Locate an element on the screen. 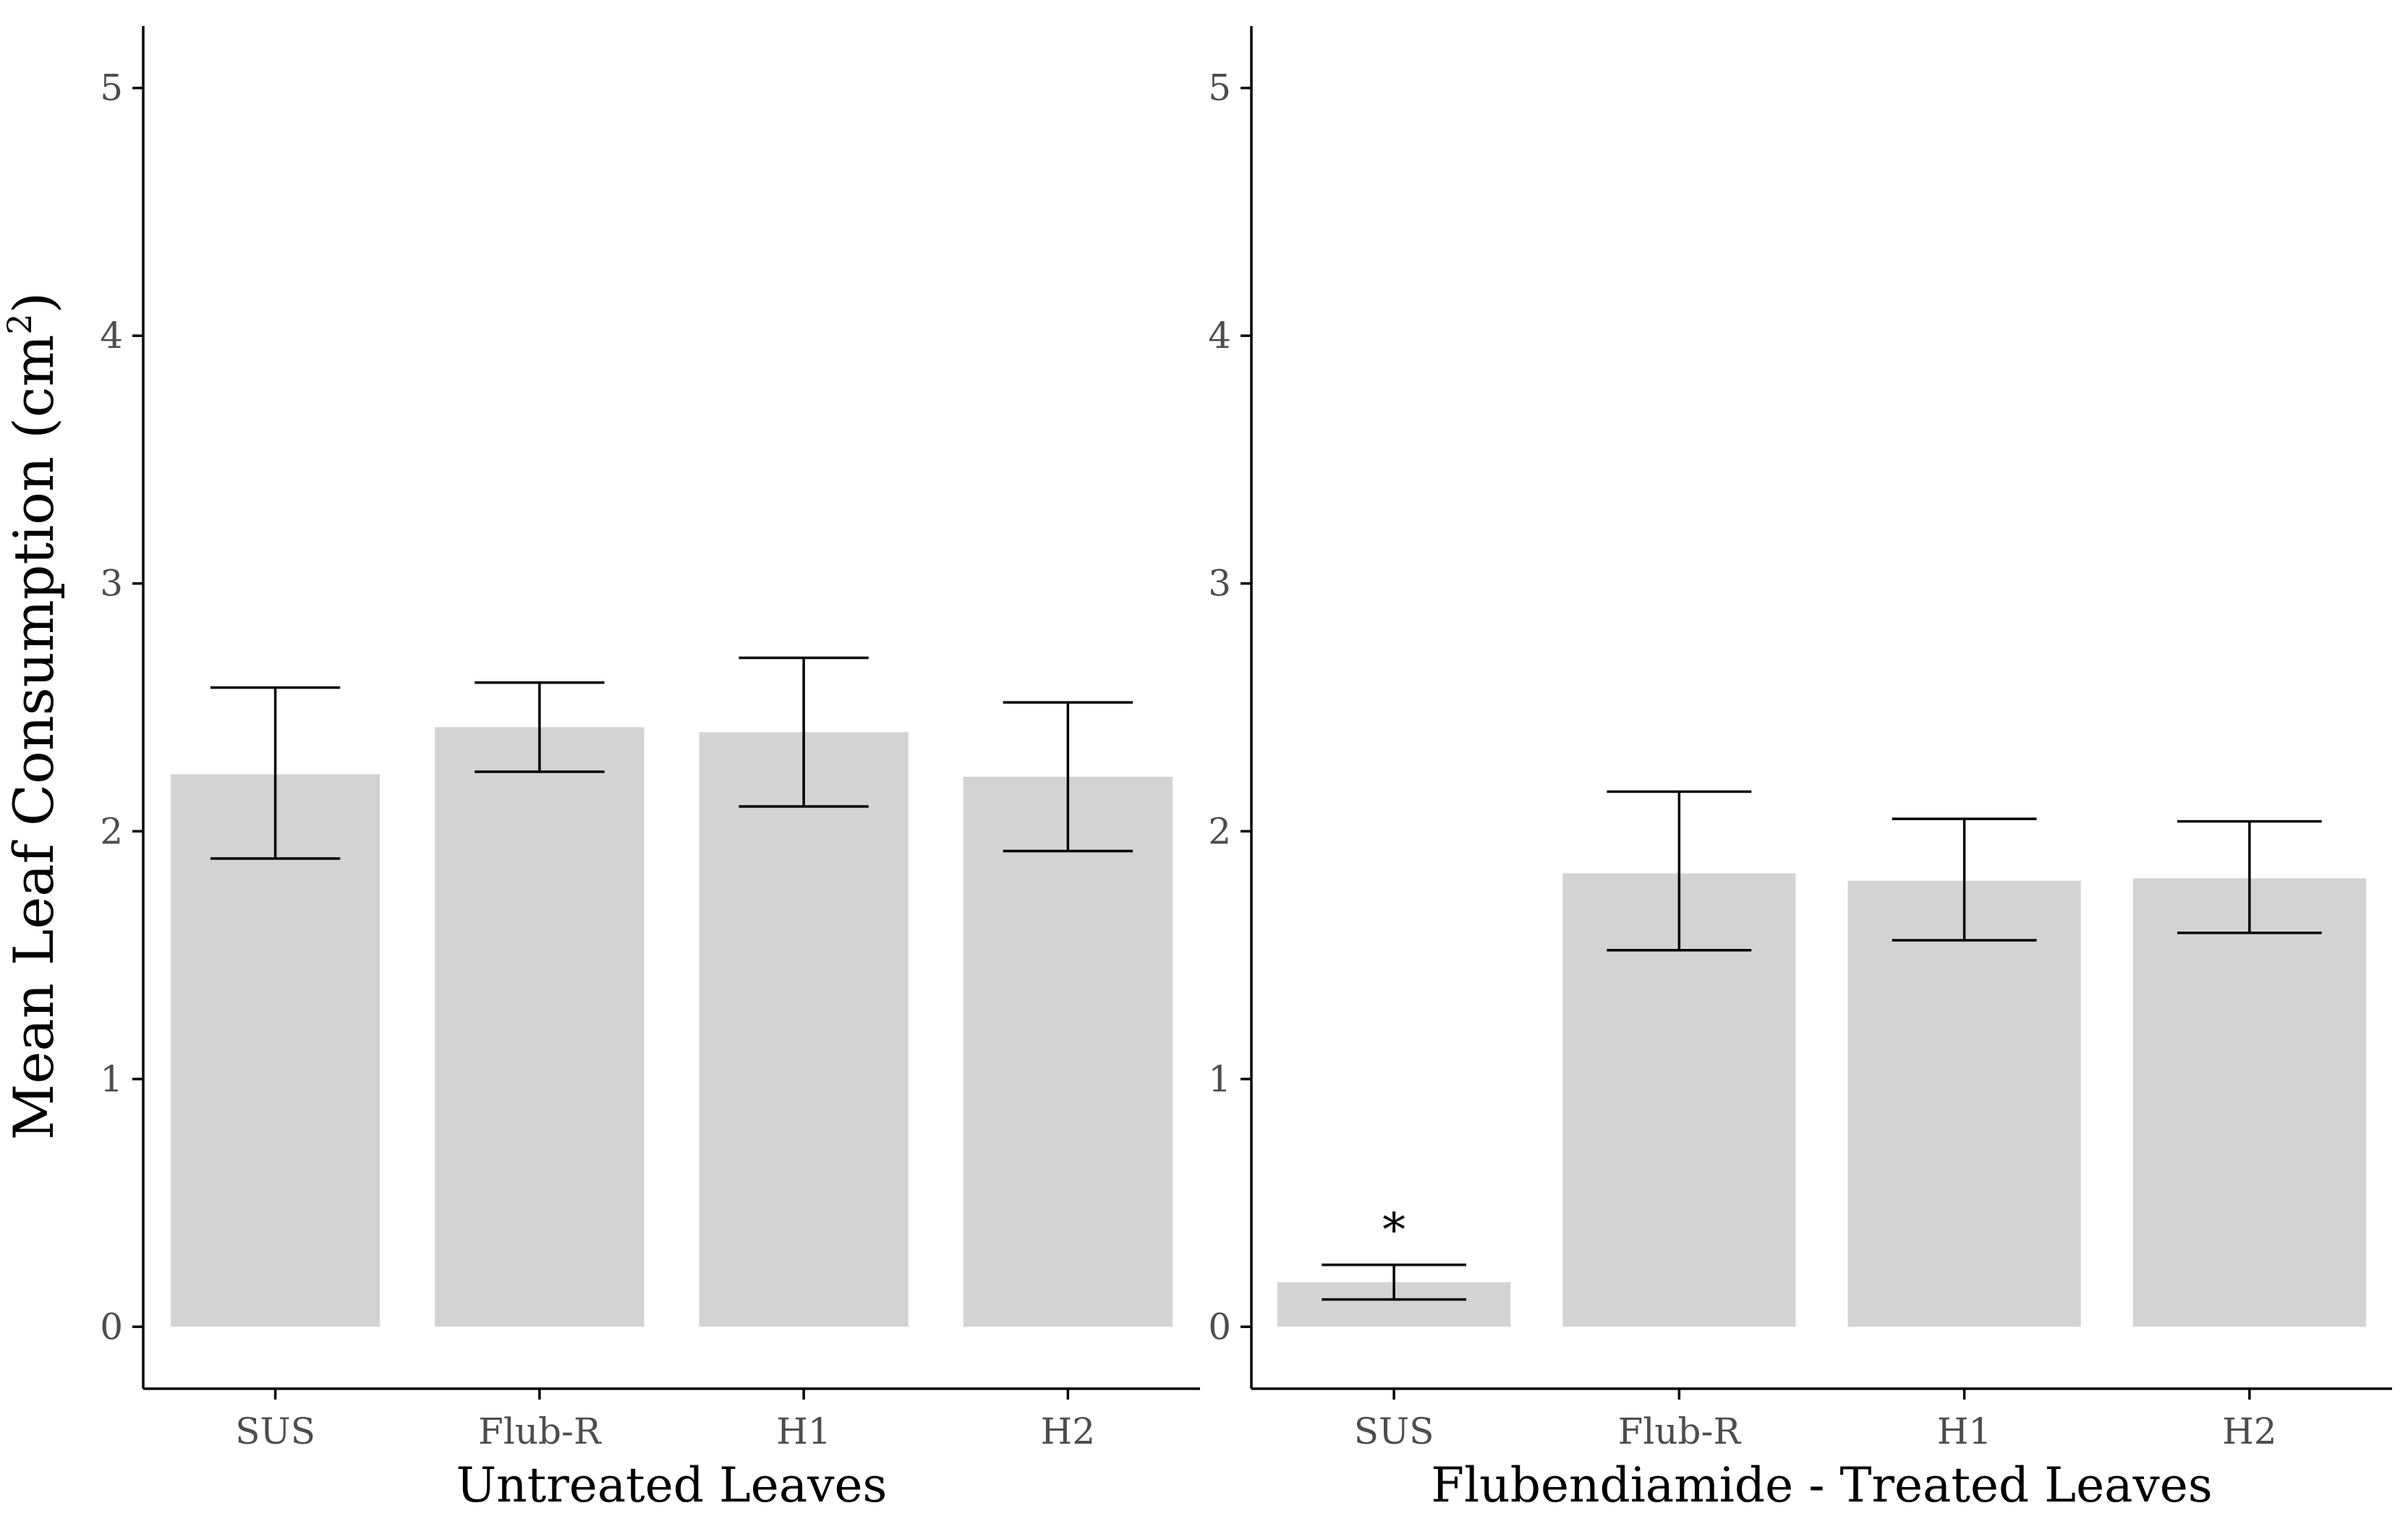  bar-sus is located at coordinates (275, 1050).